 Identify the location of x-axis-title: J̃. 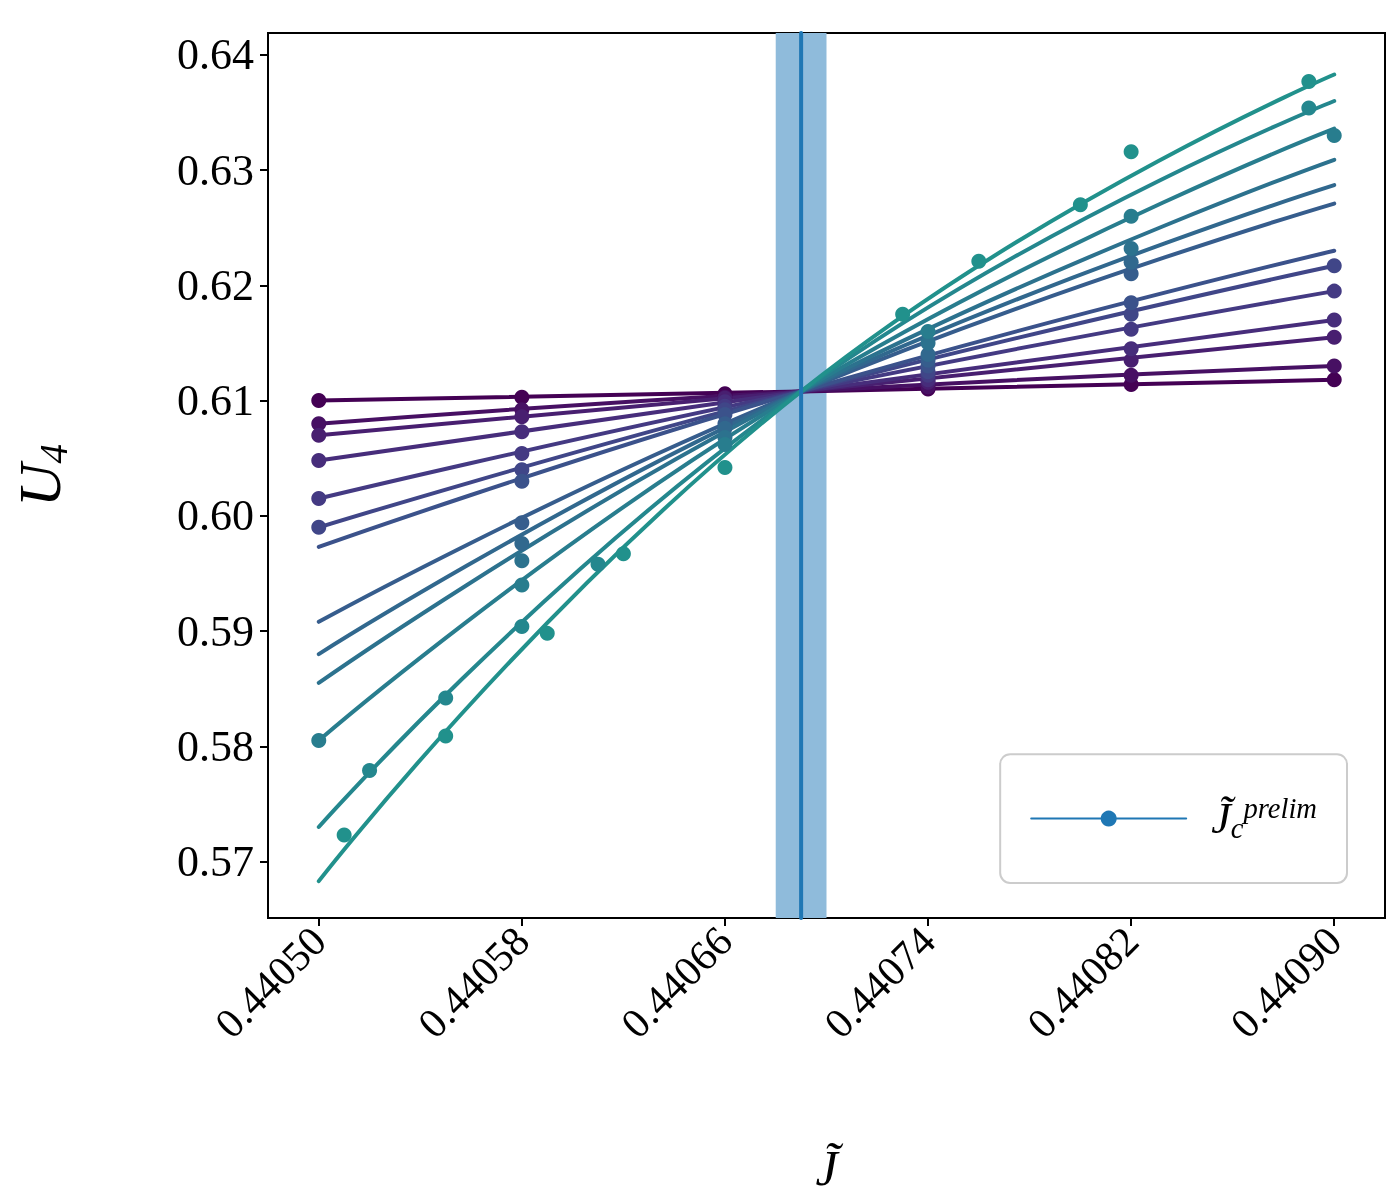
(829, 1168).